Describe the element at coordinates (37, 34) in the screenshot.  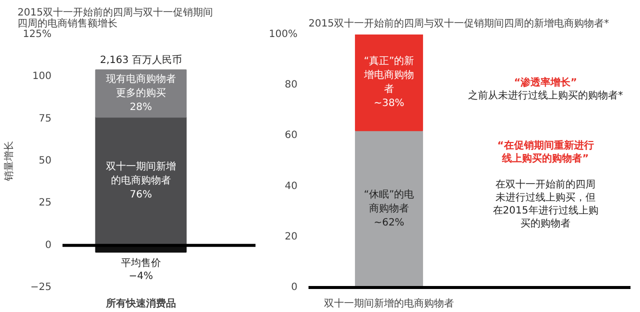
I see `y-tick-label: 125%` at that location.